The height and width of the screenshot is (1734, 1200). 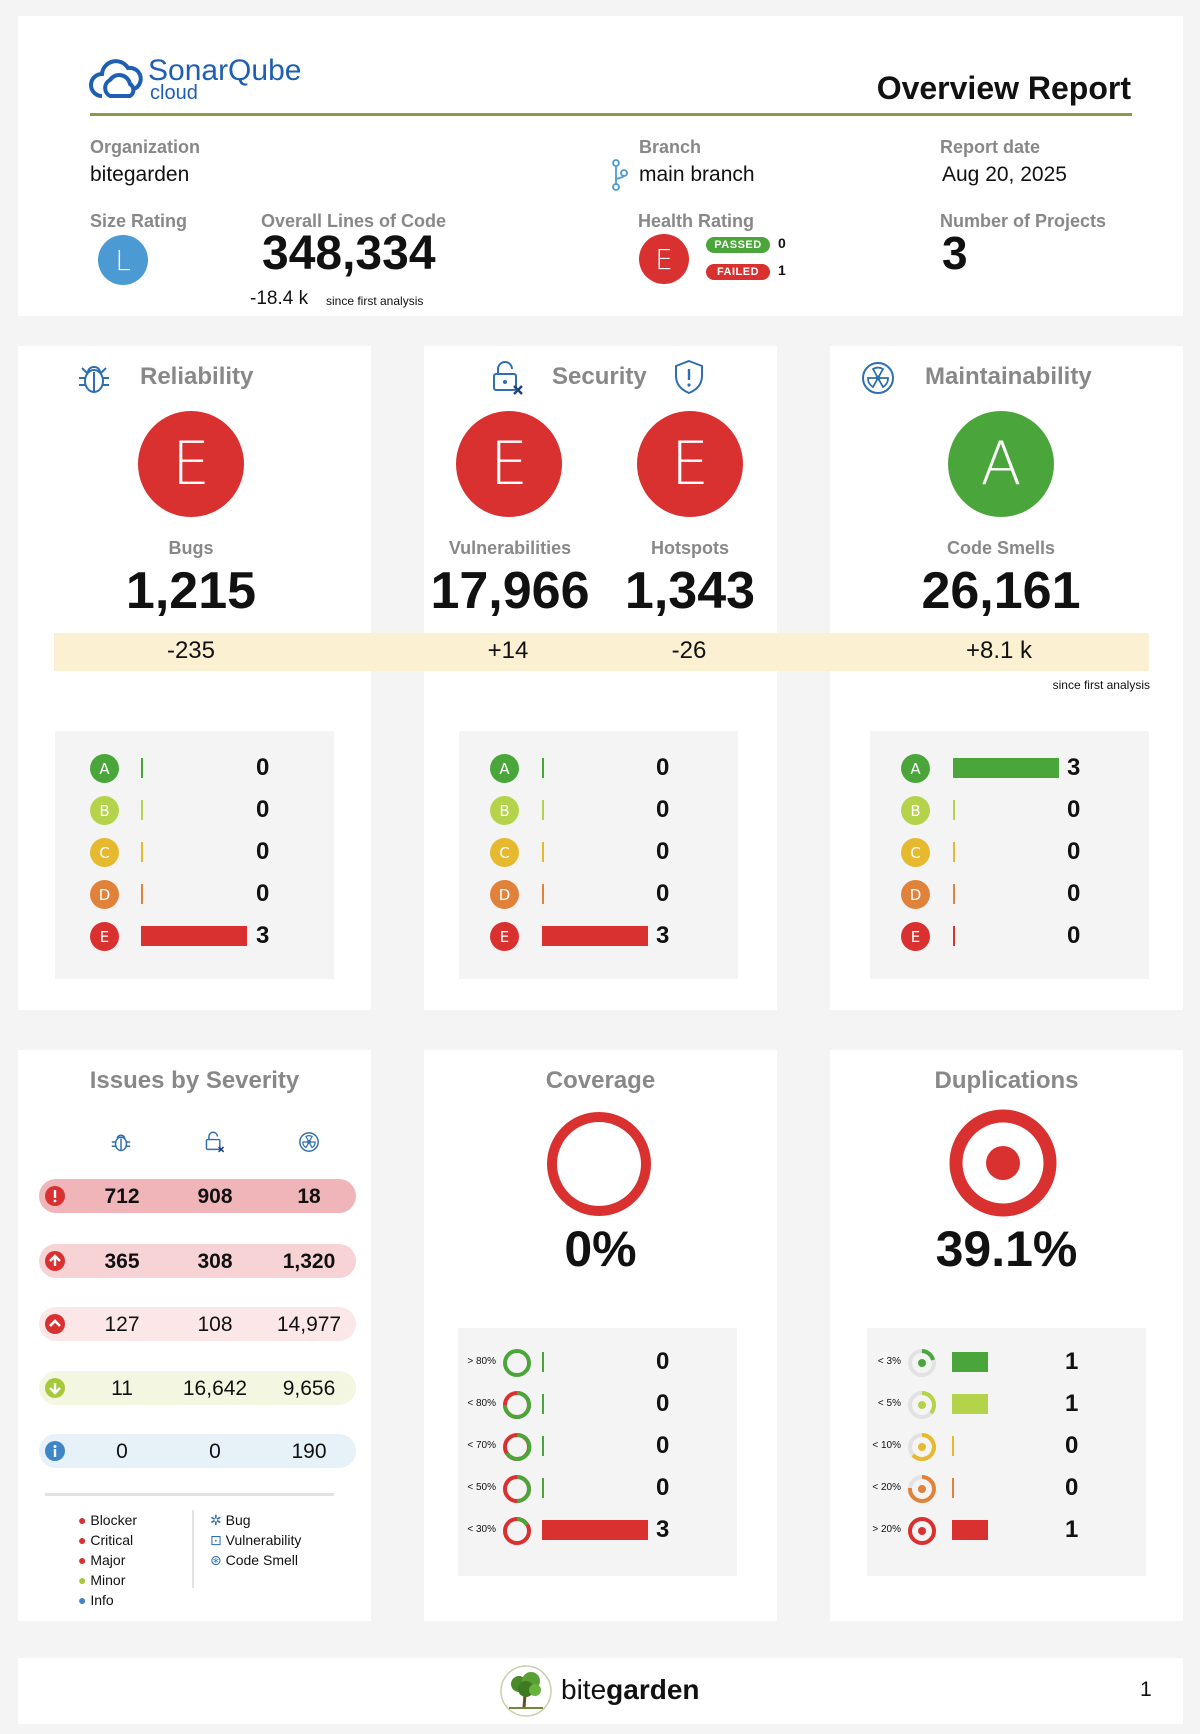 I want to click on legend-code-smell: ⊛ Code Smell, so click(x=255, y=1560).